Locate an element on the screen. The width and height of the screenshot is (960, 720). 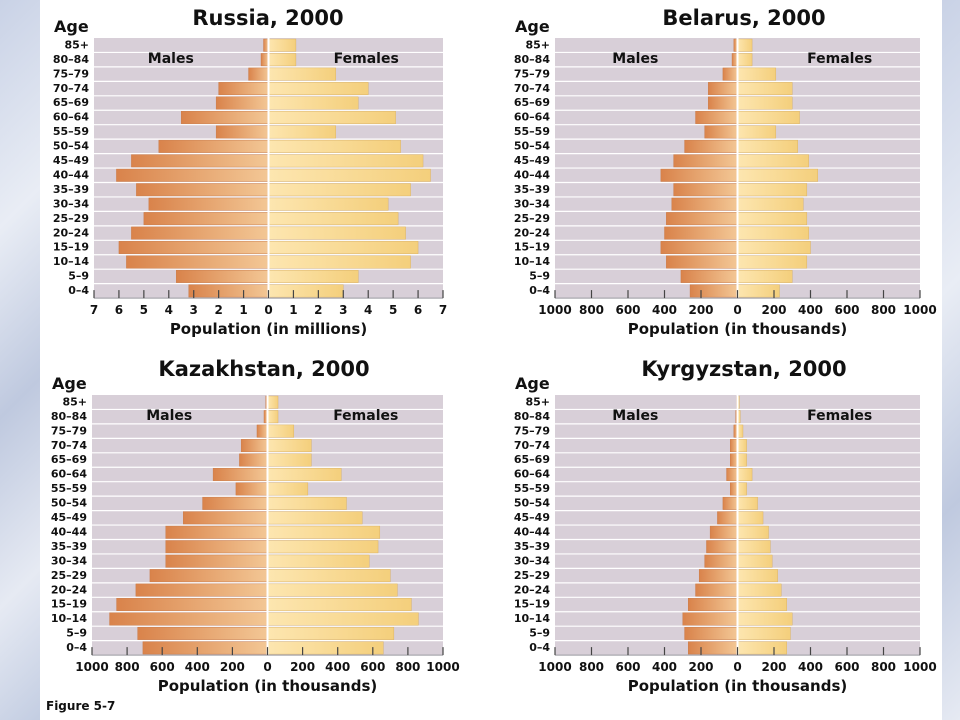
age-group-label: 75–79 is located at coordinates (532, 73).